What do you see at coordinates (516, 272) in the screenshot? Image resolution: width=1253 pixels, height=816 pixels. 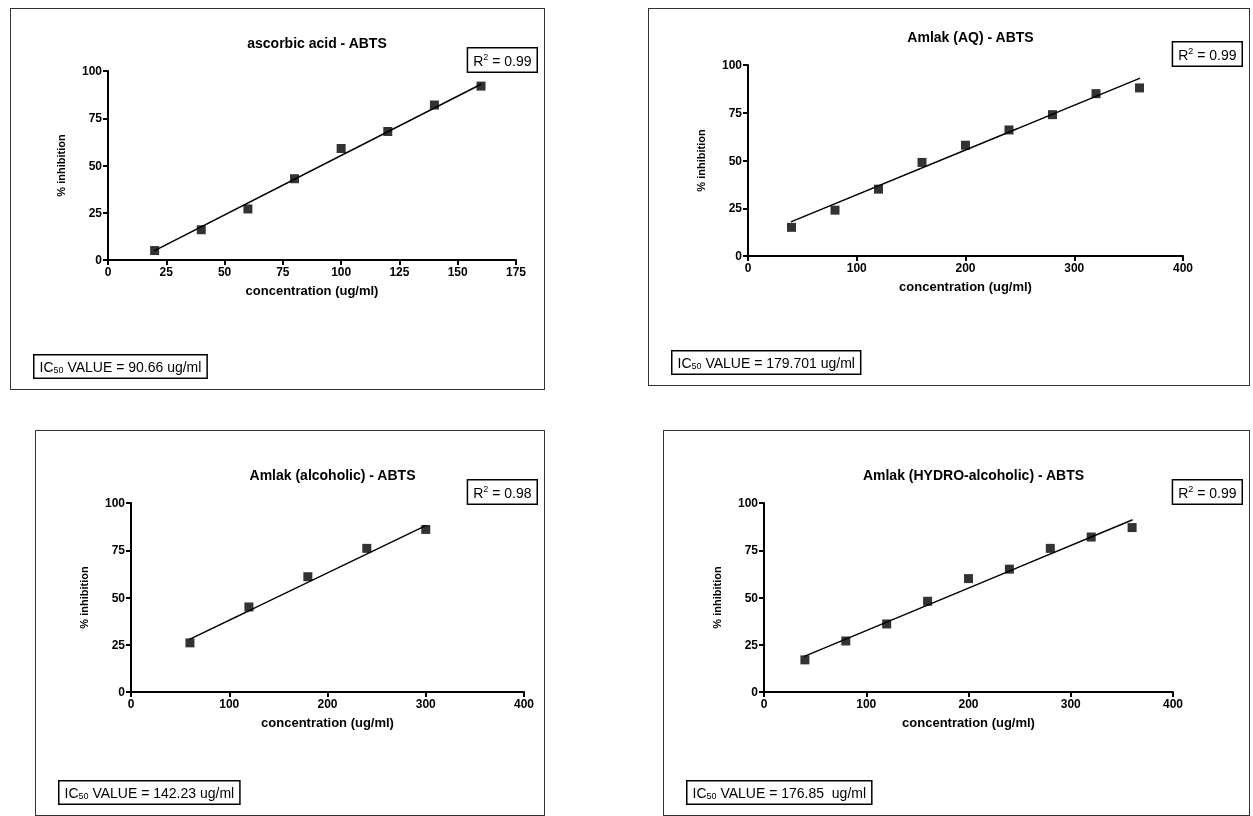 I see `x-tick-label: 175` at bounding box center [516, 272].